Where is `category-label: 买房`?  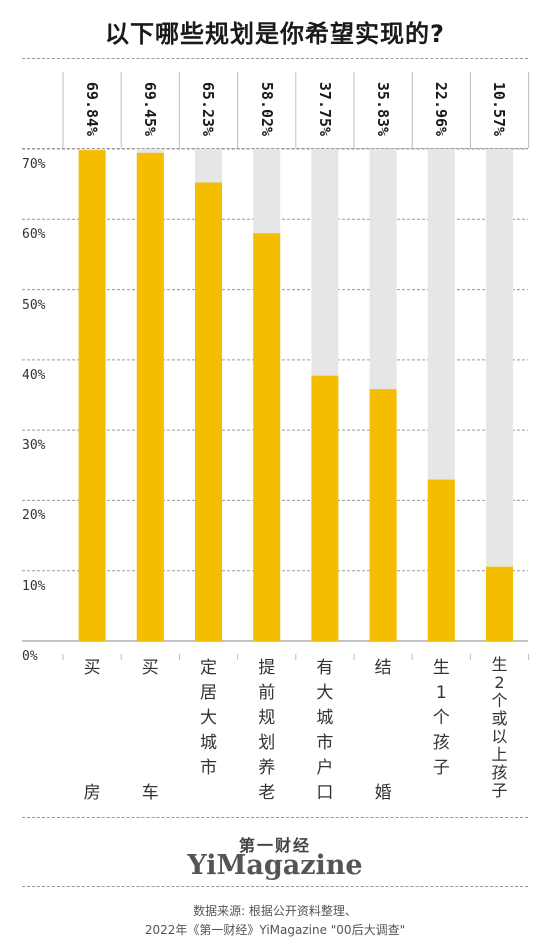
category-label: 买房 is located at coordinates (92, 731).